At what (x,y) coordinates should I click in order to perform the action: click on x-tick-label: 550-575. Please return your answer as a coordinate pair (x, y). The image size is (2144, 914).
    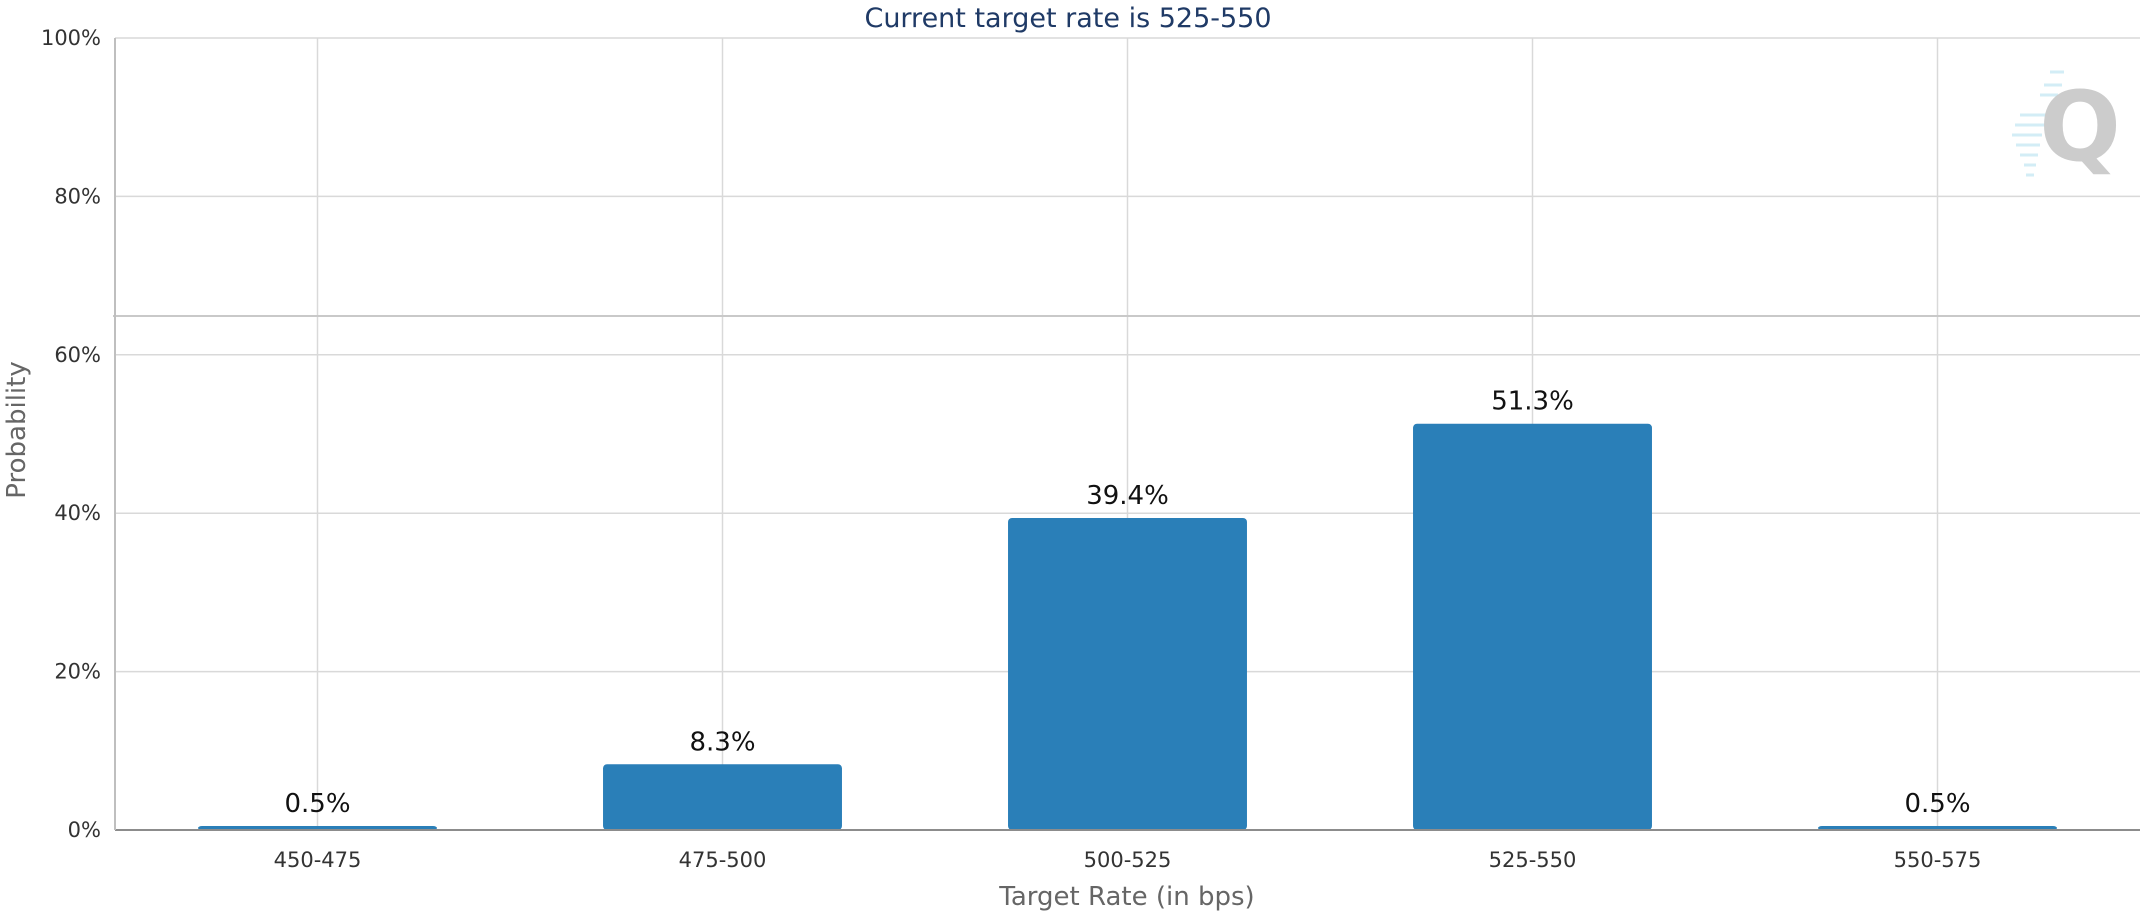
    Looking at the image, I should click on (1938, 860).